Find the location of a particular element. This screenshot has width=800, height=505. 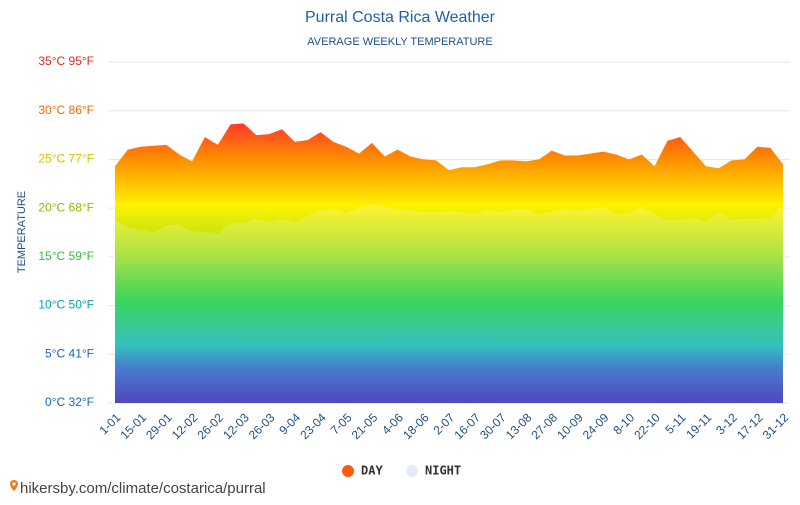

source: hikersby.com/climate/costarica/purral is located at coordinates (138, 488).